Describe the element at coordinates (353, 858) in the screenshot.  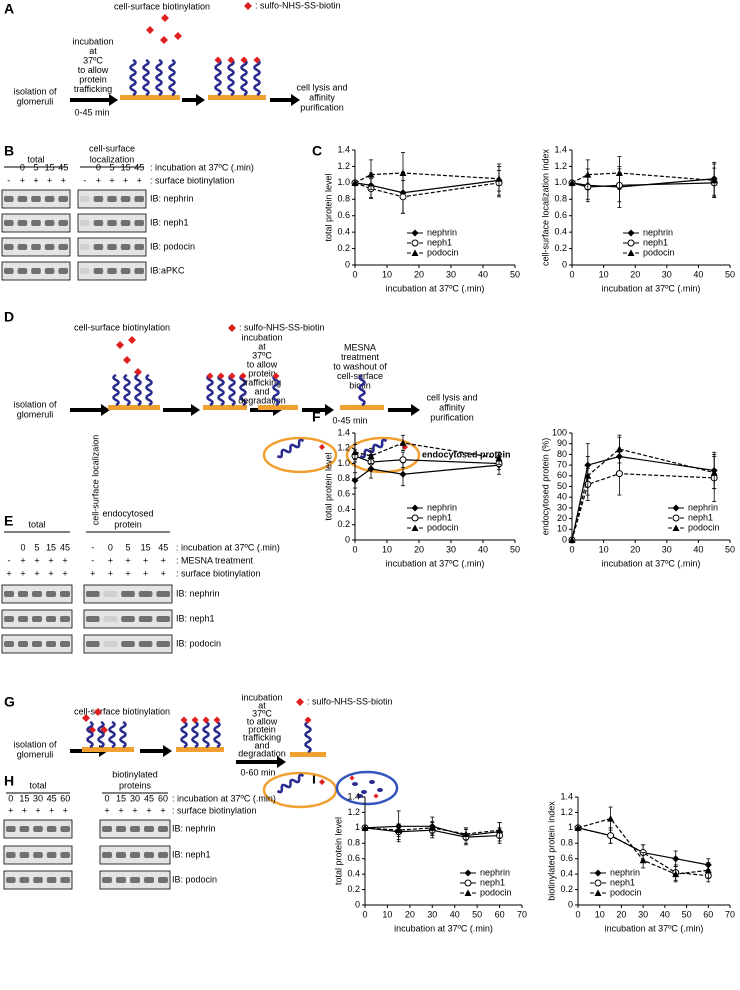
I see `y-tick-label: 0.6` at that location.